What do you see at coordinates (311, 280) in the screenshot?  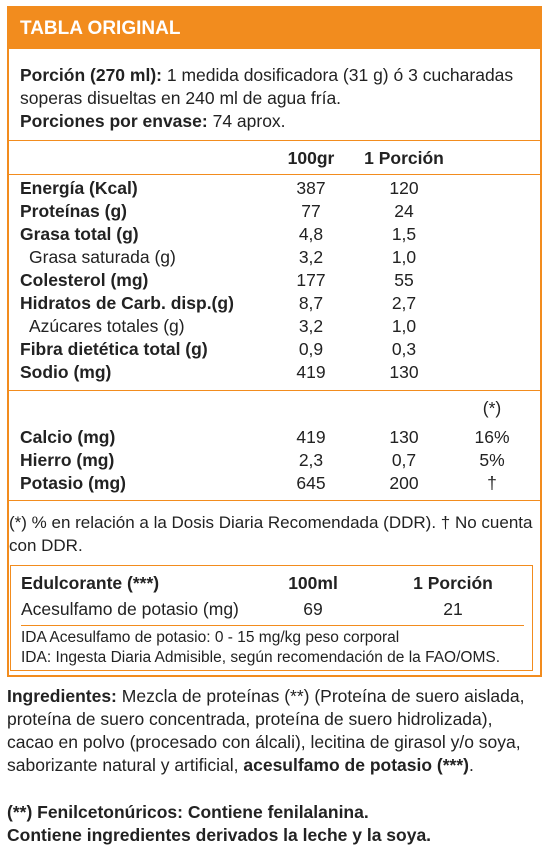 I see `row-value-v1: 177` at bounding box center [311, 280].